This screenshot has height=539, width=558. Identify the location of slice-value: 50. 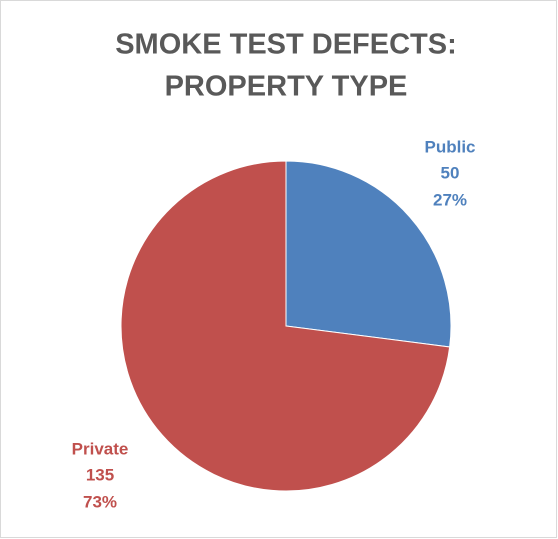
(450, 172).